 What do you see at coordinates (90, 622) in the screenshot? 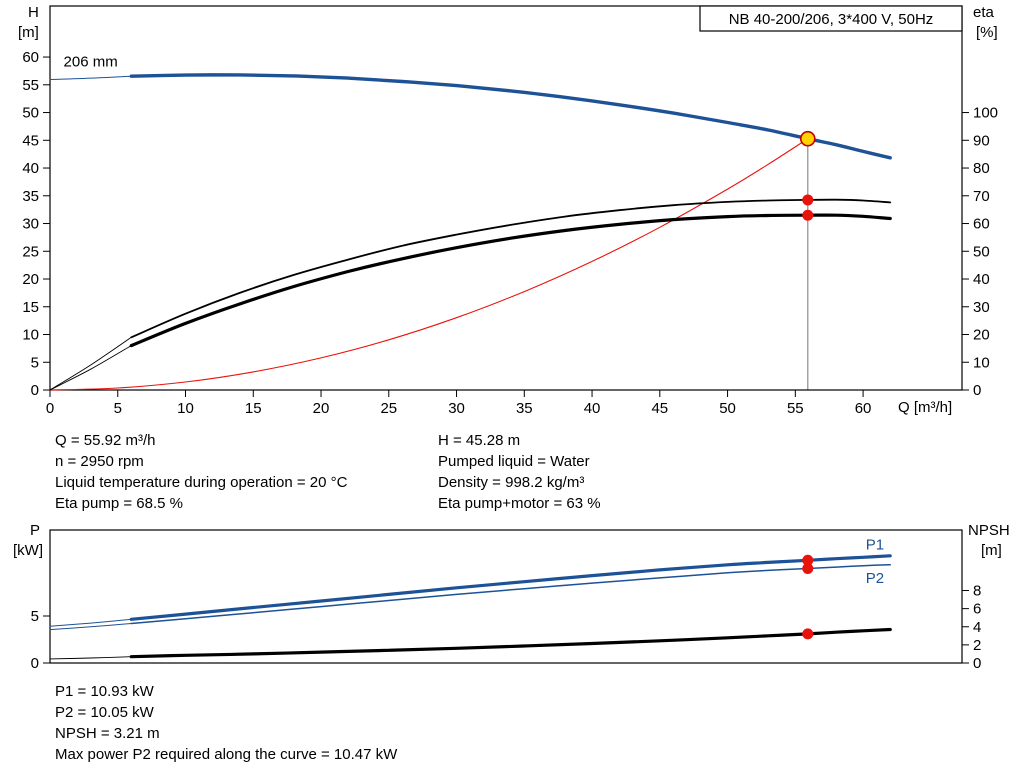
I see `p1-curve-lead` at bounding box center [90, 622].